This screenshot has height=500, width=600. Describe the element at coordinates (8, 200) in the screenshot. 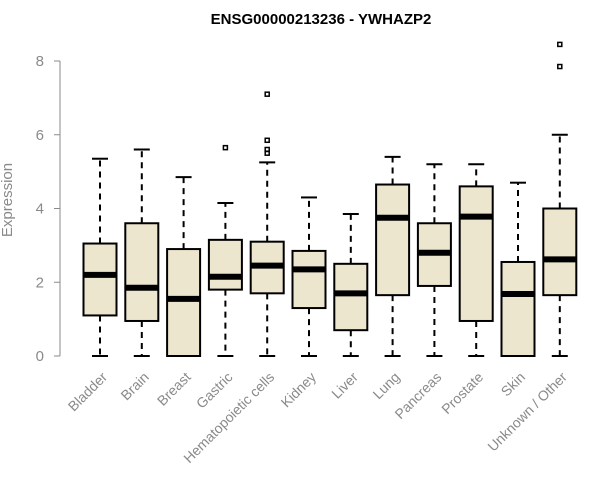

I see `y-axis-label: Expression` at that location.